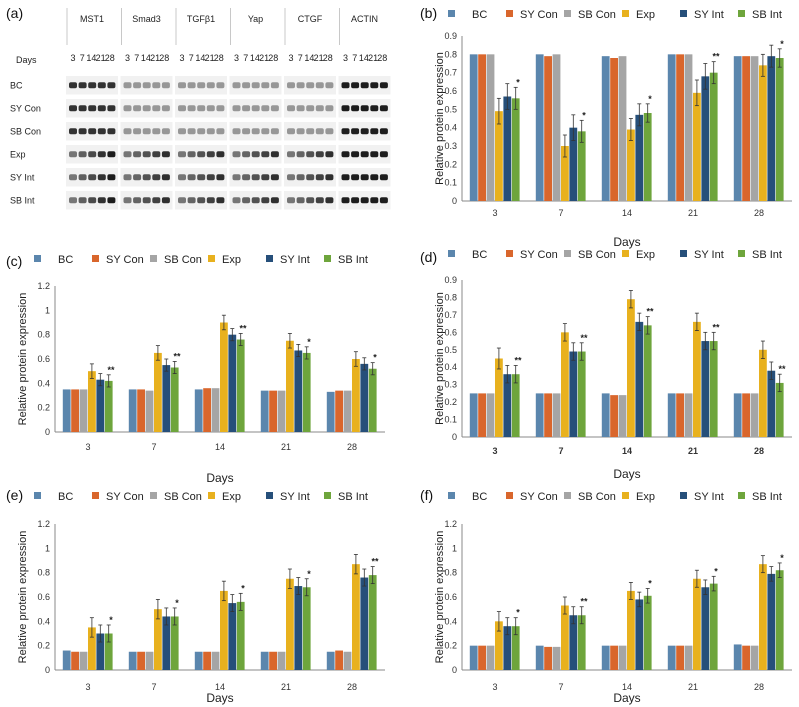 This screenshot has width=799, height=707. What do you see at coordinates (364, 19) in the screenshot?
I see `protein-label: ACTIN` at bounding box center [364, 19].